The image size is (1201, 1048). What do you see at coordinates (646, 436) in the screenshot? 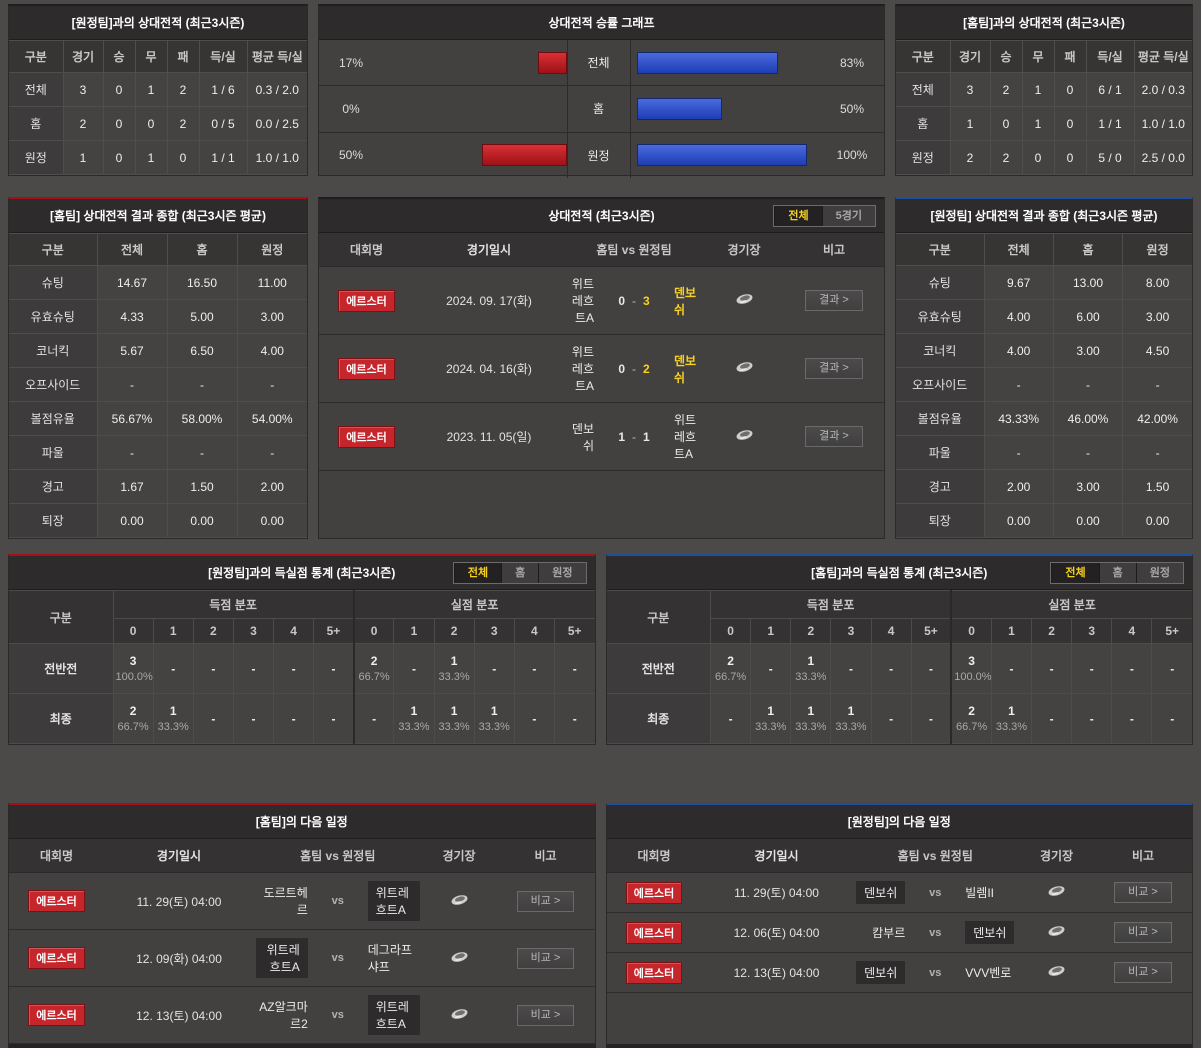
I see `away-score: 1` at bounding box center [646, 436].